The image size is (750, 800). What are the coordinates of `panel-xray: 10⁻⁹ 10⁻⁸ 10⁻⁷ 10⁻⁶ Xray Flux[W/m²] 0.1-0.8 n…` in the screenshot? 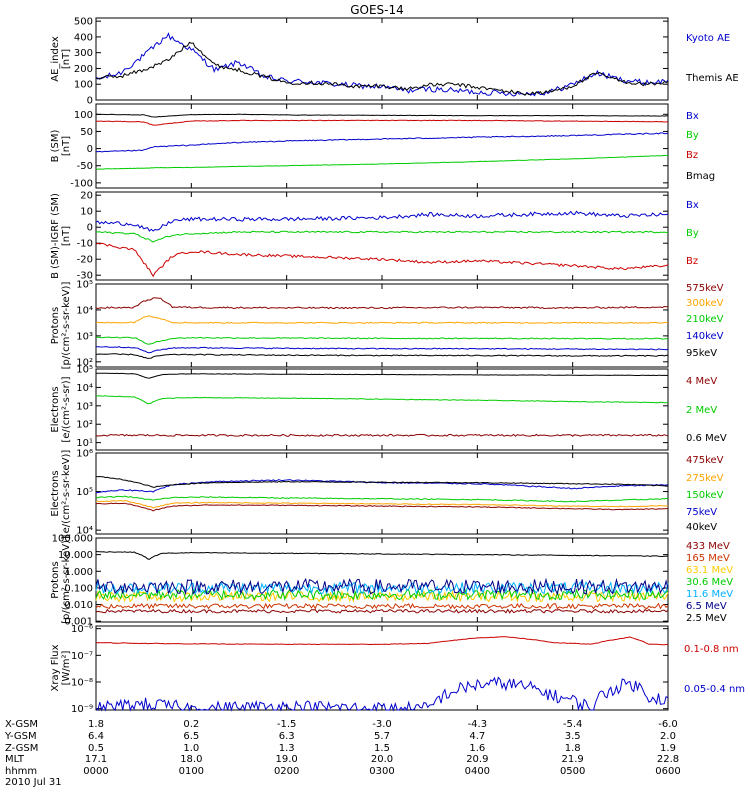 It's located at (397, 669).